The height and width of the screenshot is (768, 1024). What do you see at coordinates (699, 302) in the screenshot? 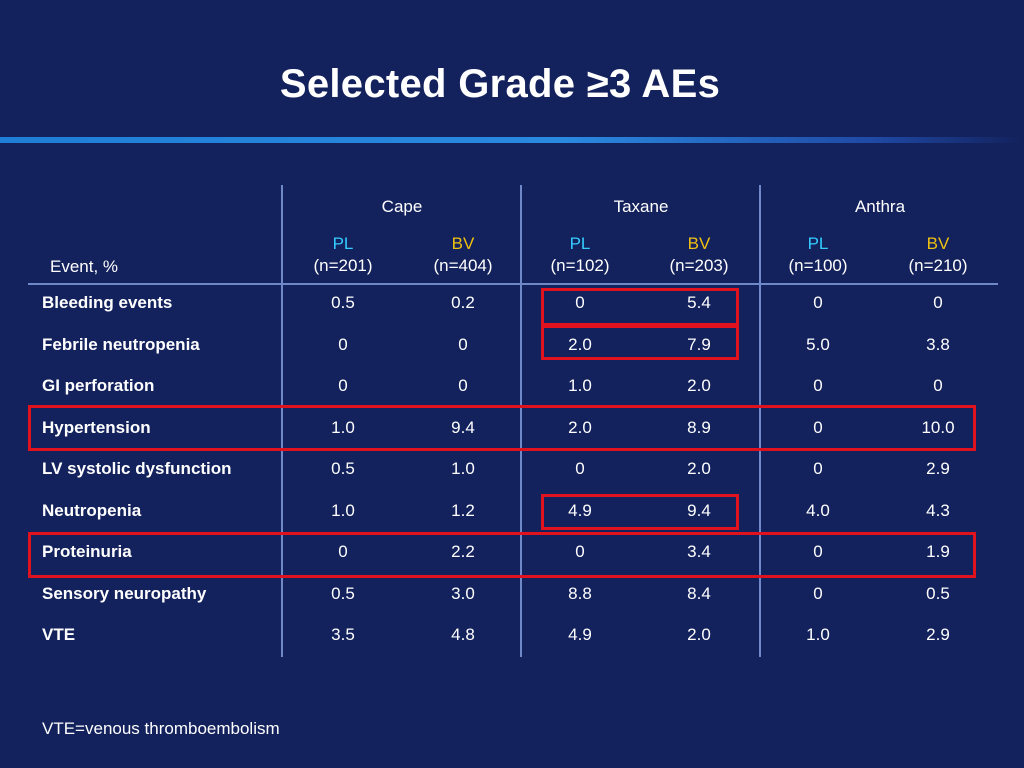
I see `table-cell: 5.4` at bounding box center [699, 302].